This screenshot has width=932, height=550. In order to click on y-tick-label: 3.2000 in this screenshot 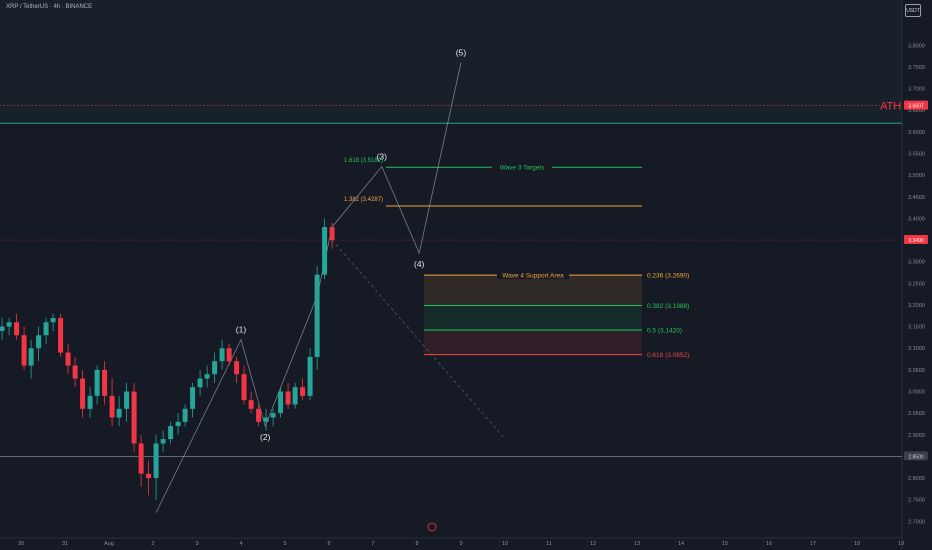, I will do `click(916, 306)`.